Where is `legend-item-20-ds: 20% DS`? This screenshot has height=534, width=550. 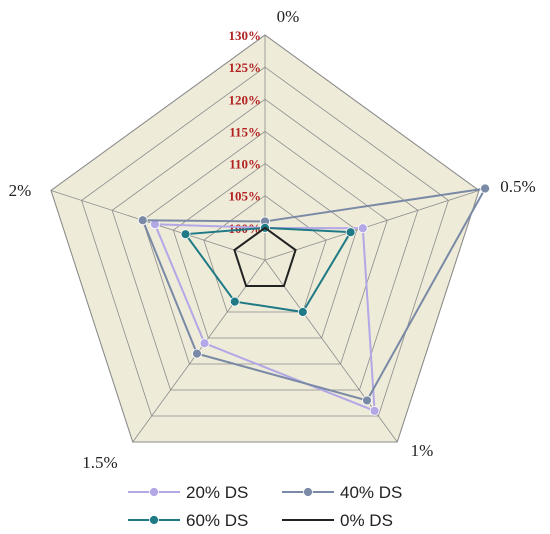 legend-item-20-ds: 20% DS is located at coordinates (188, 492).